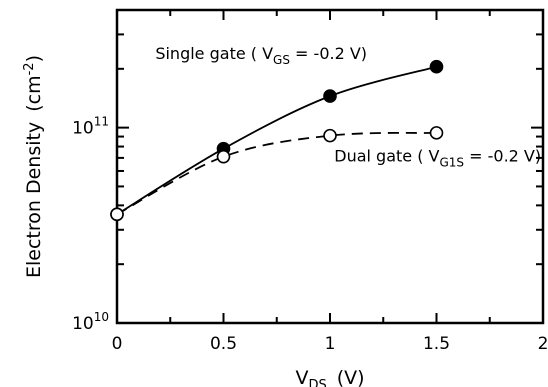  What do you see at coordinates (33, 166) in the screenshot?
I see `y-axis-label: Electron Density (cm-2)` at bounding box center [33, 166].